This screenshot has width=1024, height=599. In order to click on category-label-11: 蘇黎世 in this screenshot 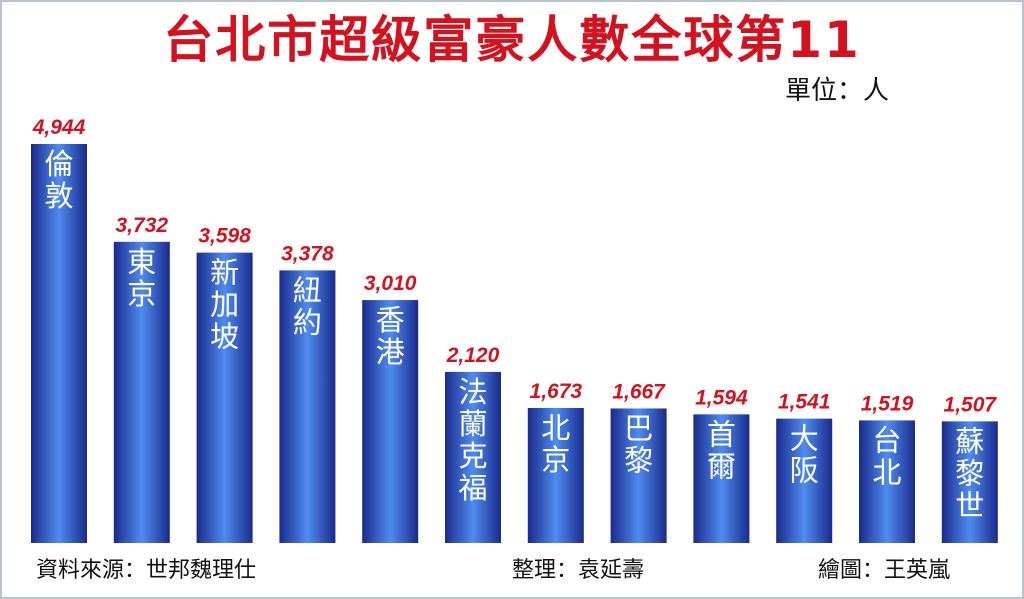, I will do `click(969, 473)`.